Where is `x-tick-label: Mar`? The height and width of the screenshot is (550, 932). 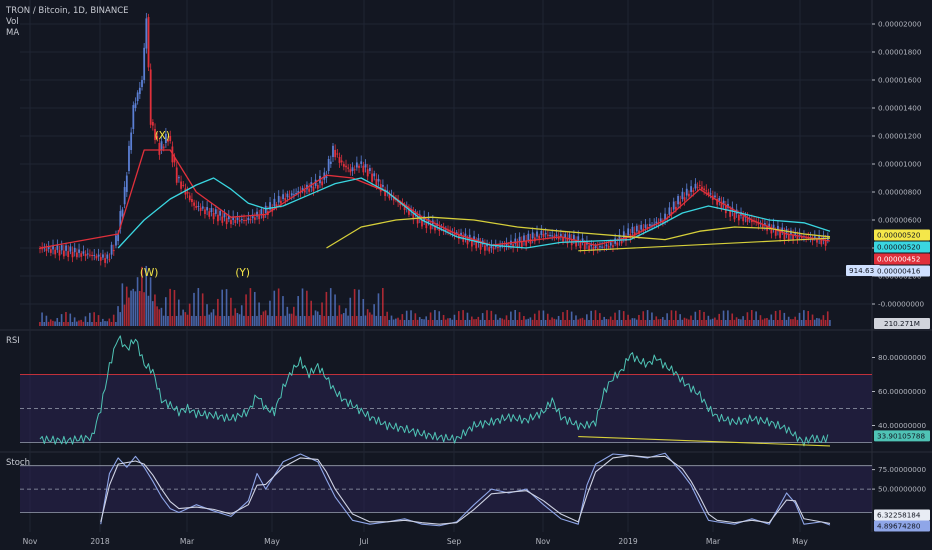
x-tick-label: Mar is located at coordinates (713, 541).